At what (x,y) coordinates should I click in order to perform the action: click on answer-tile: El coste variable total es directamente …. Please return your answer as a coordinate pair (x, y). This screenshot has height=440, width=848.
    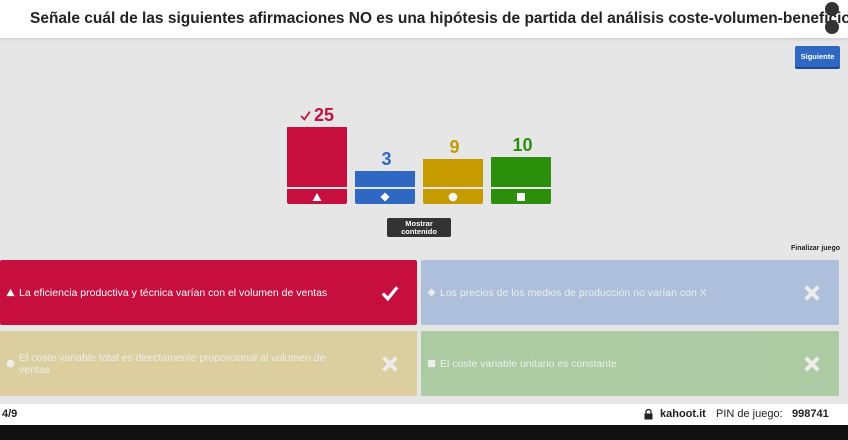
    Looking at the image, I should click on (208, 363).